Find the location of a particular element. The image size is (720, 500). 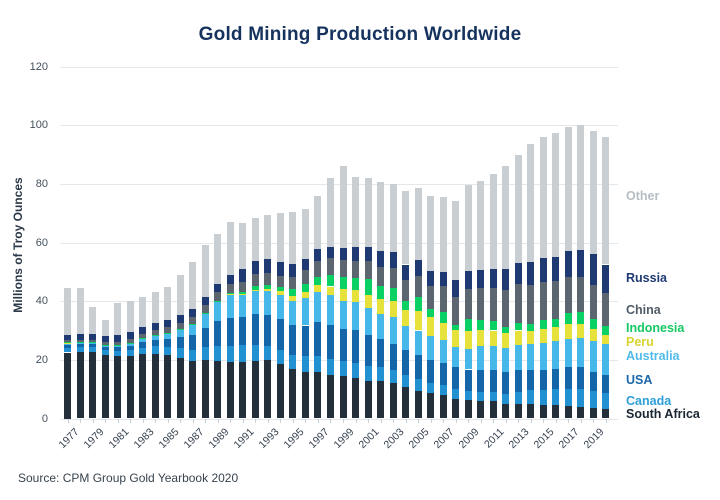

legend-label-russia: Russia is located at coordinates (646, 278).